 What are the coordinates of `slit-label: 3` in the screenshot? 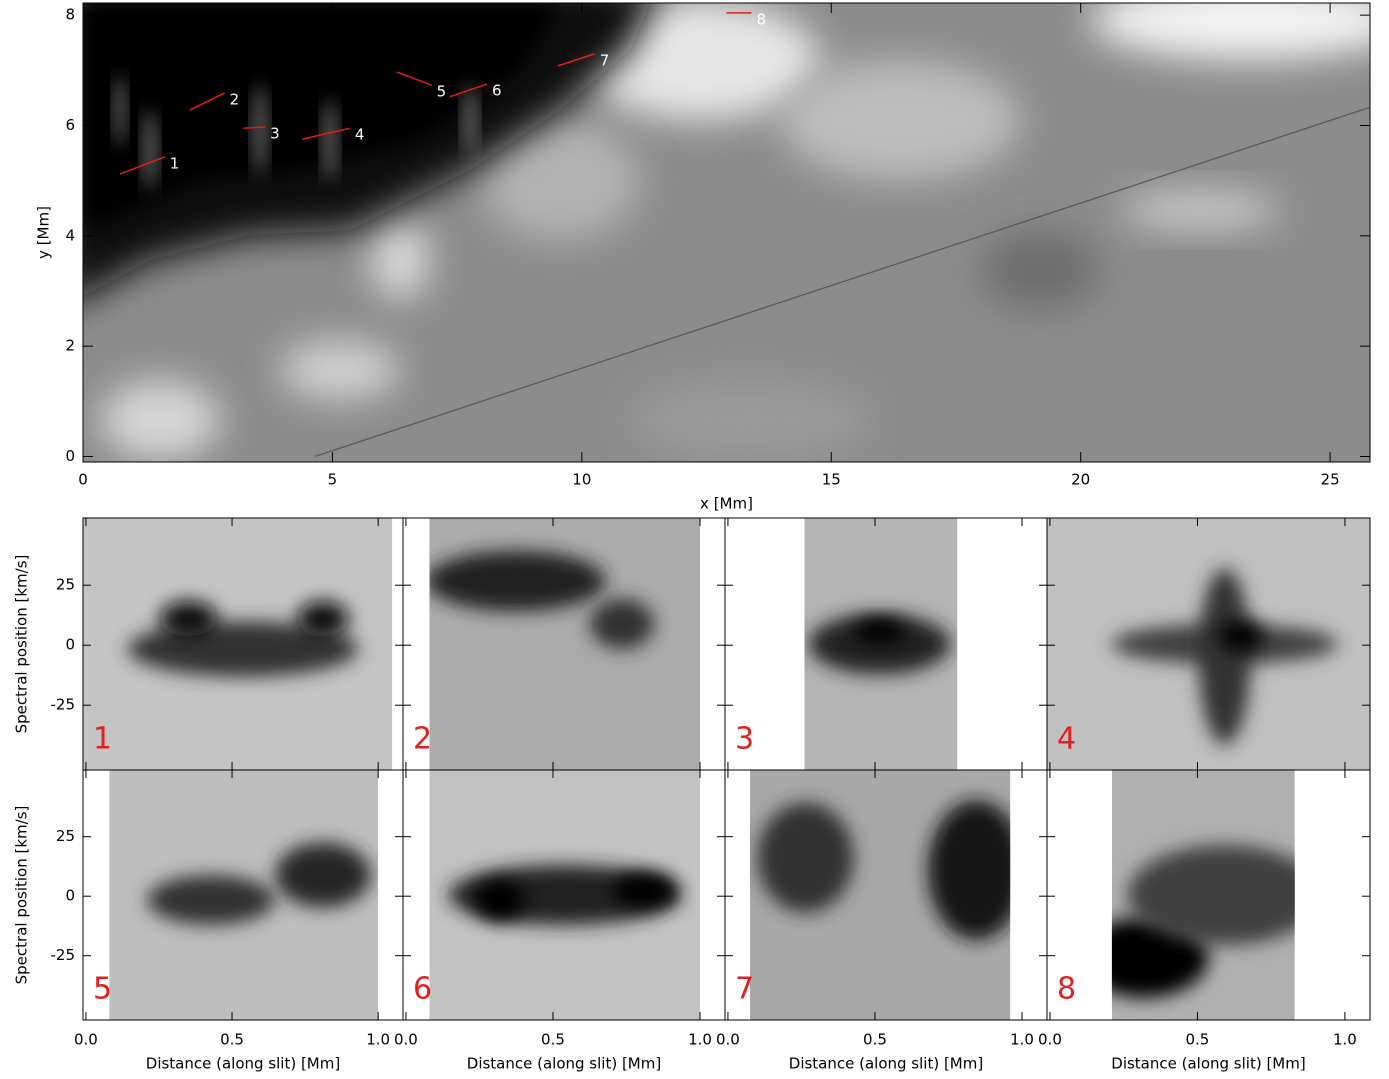 It's located at (275, 134).